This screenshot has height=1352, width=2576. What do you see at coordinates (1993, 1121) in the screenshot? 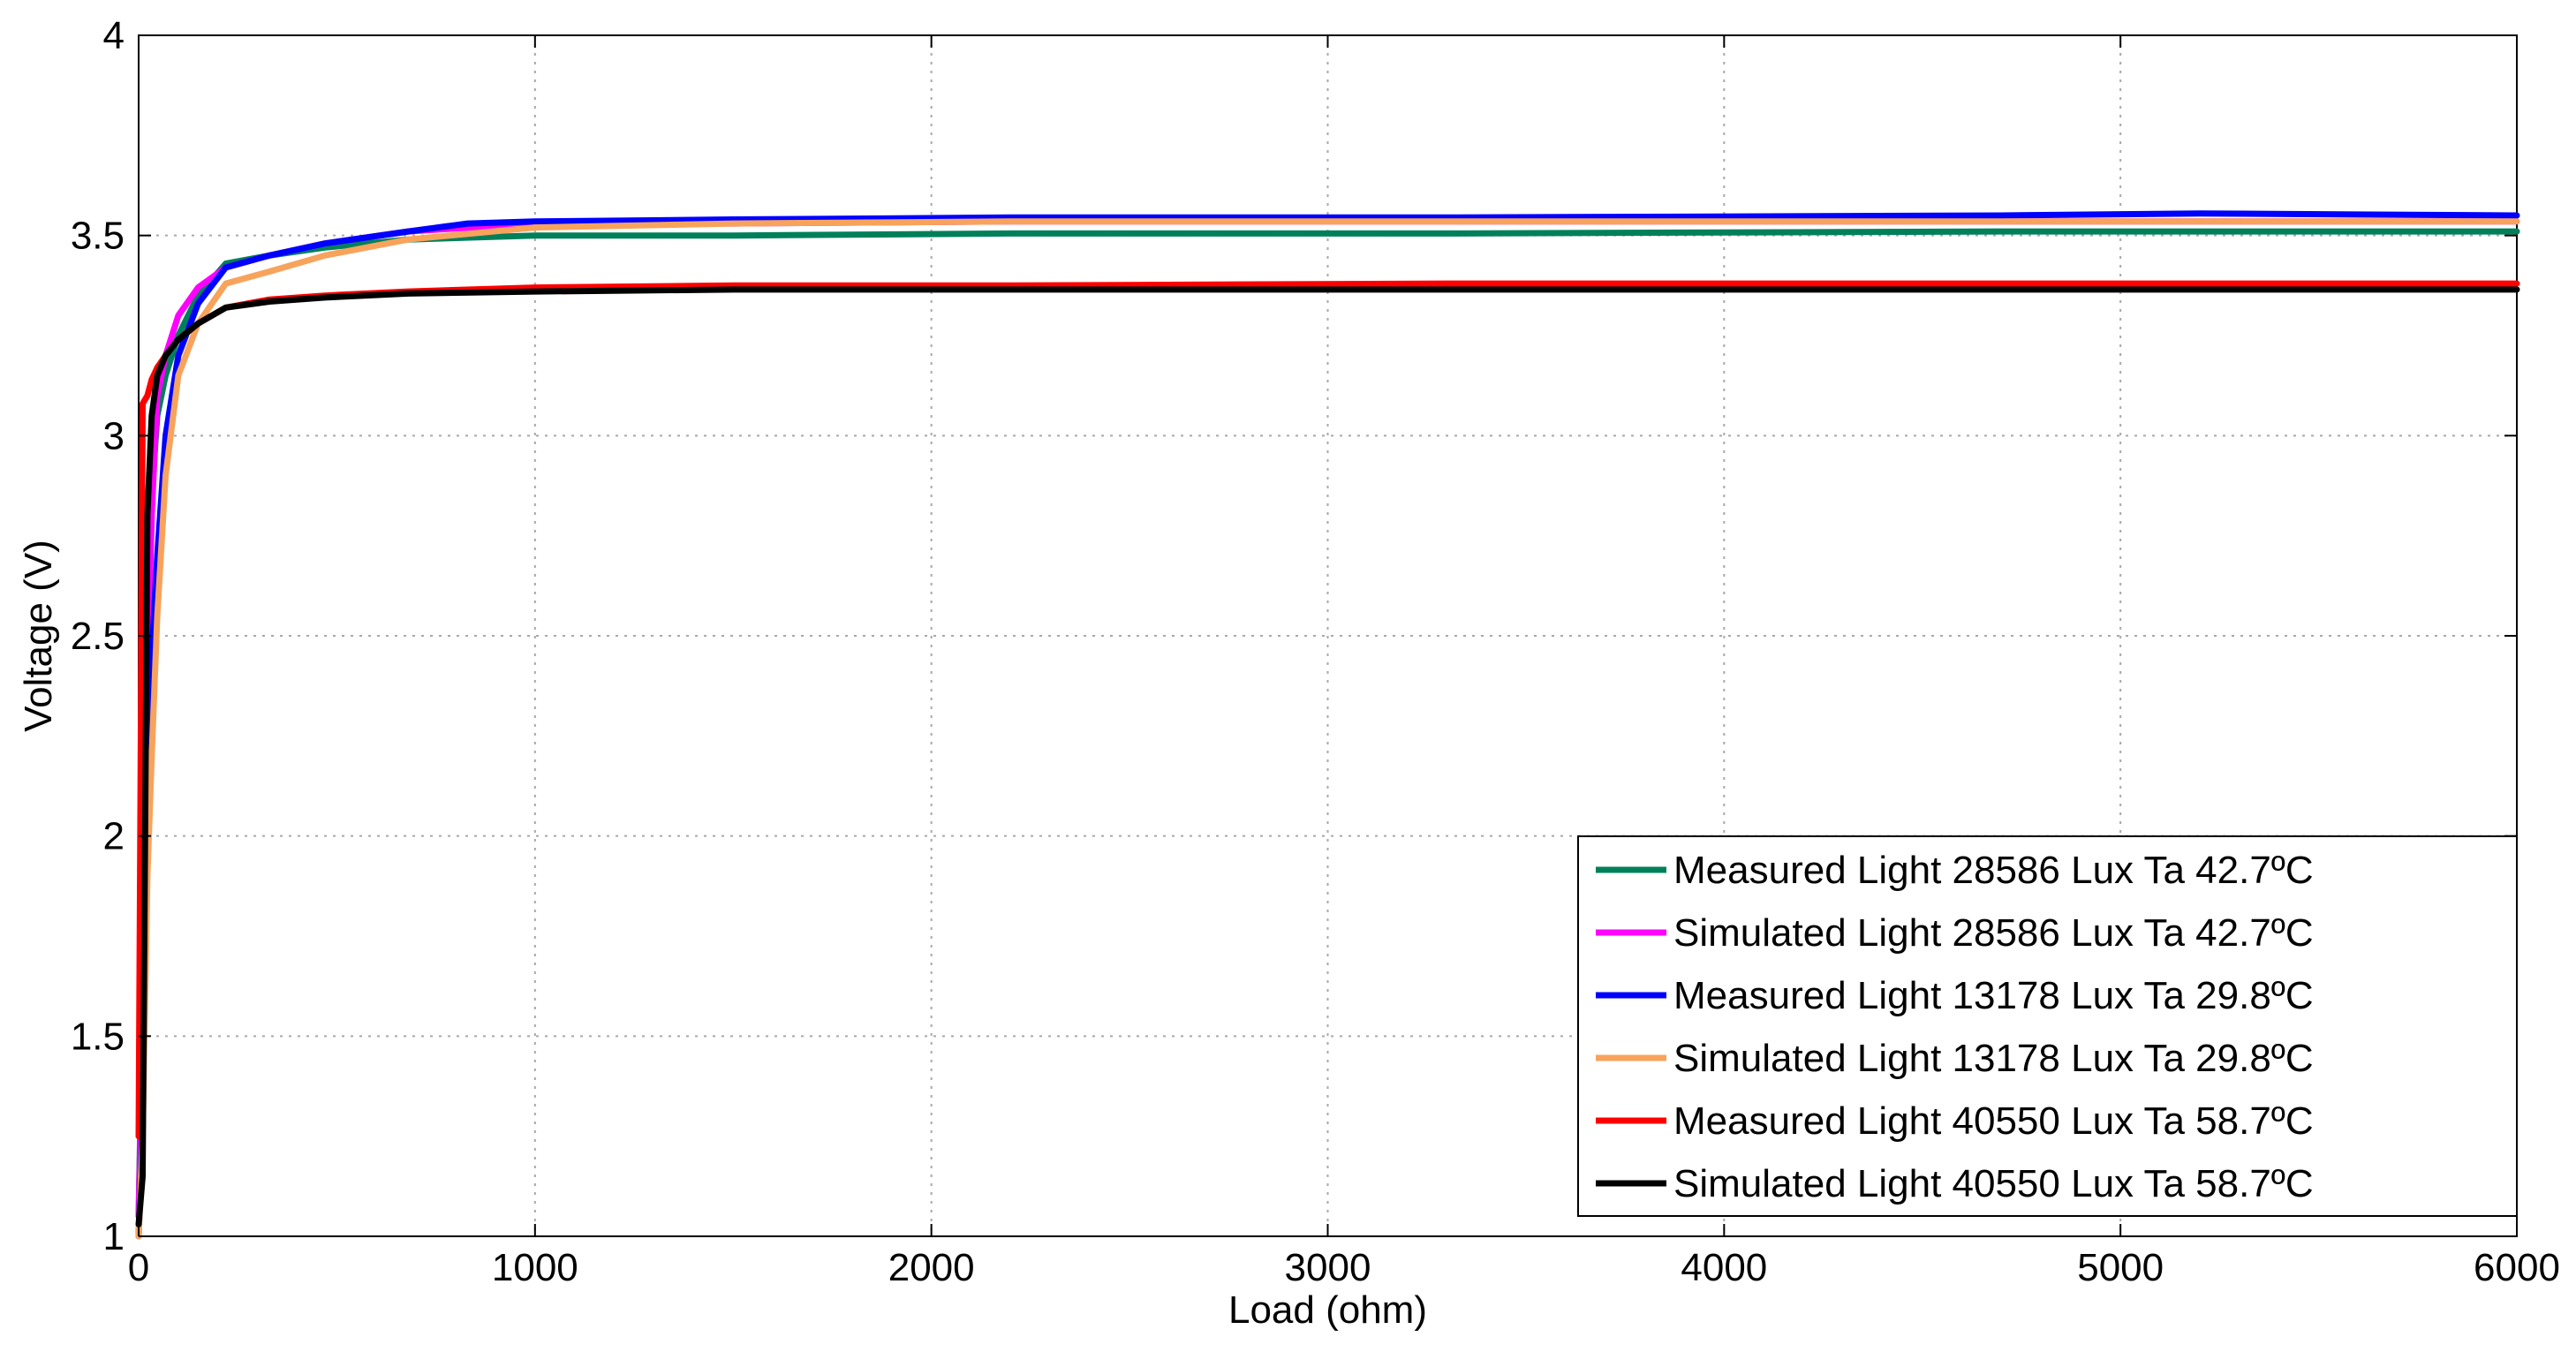
I see `legend-entry-label: Measured Light 40550 Lux Ta 58.7ºC` at bounding box center [1993, 1121].